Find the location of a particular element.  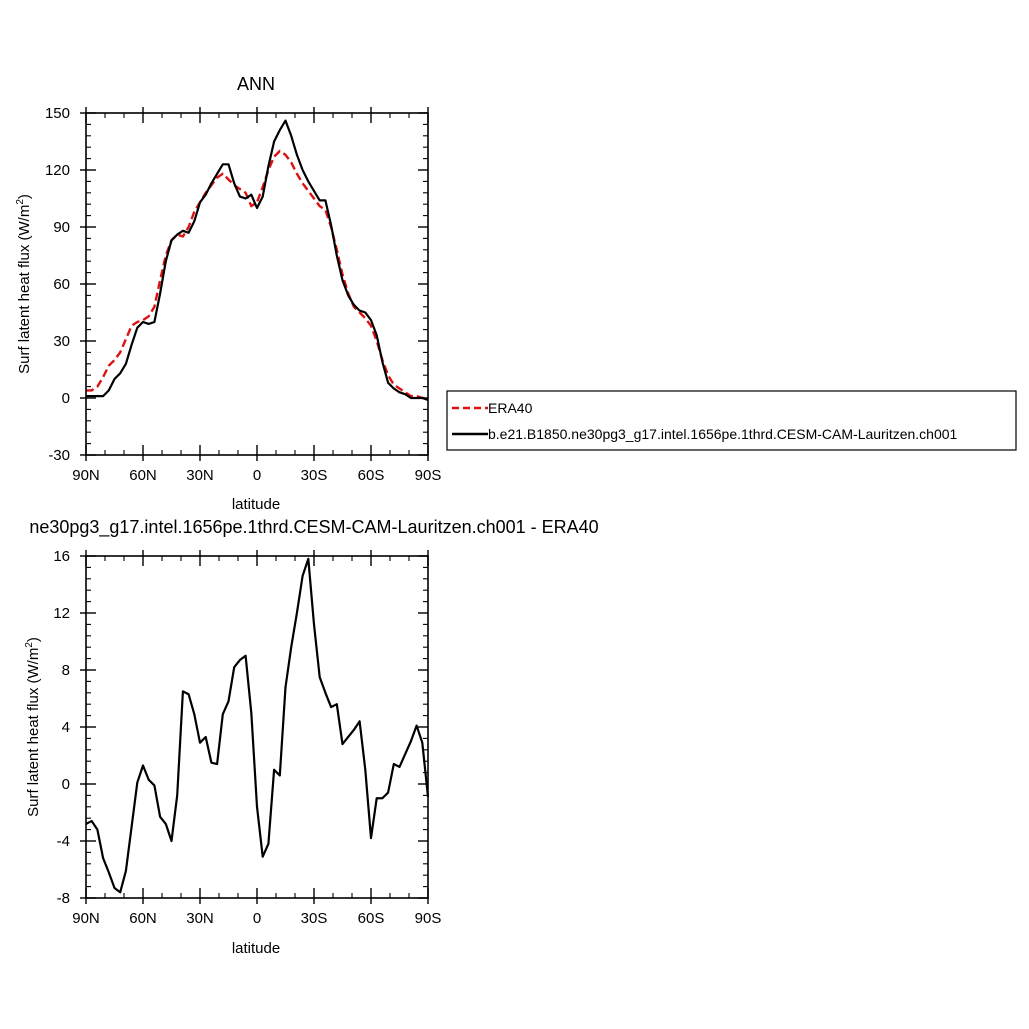

axis-ticks: 90N 60N 30N 0 30S 60S 90S -30 0 30 60 90 120 150 is located at coordinates (243, 294).